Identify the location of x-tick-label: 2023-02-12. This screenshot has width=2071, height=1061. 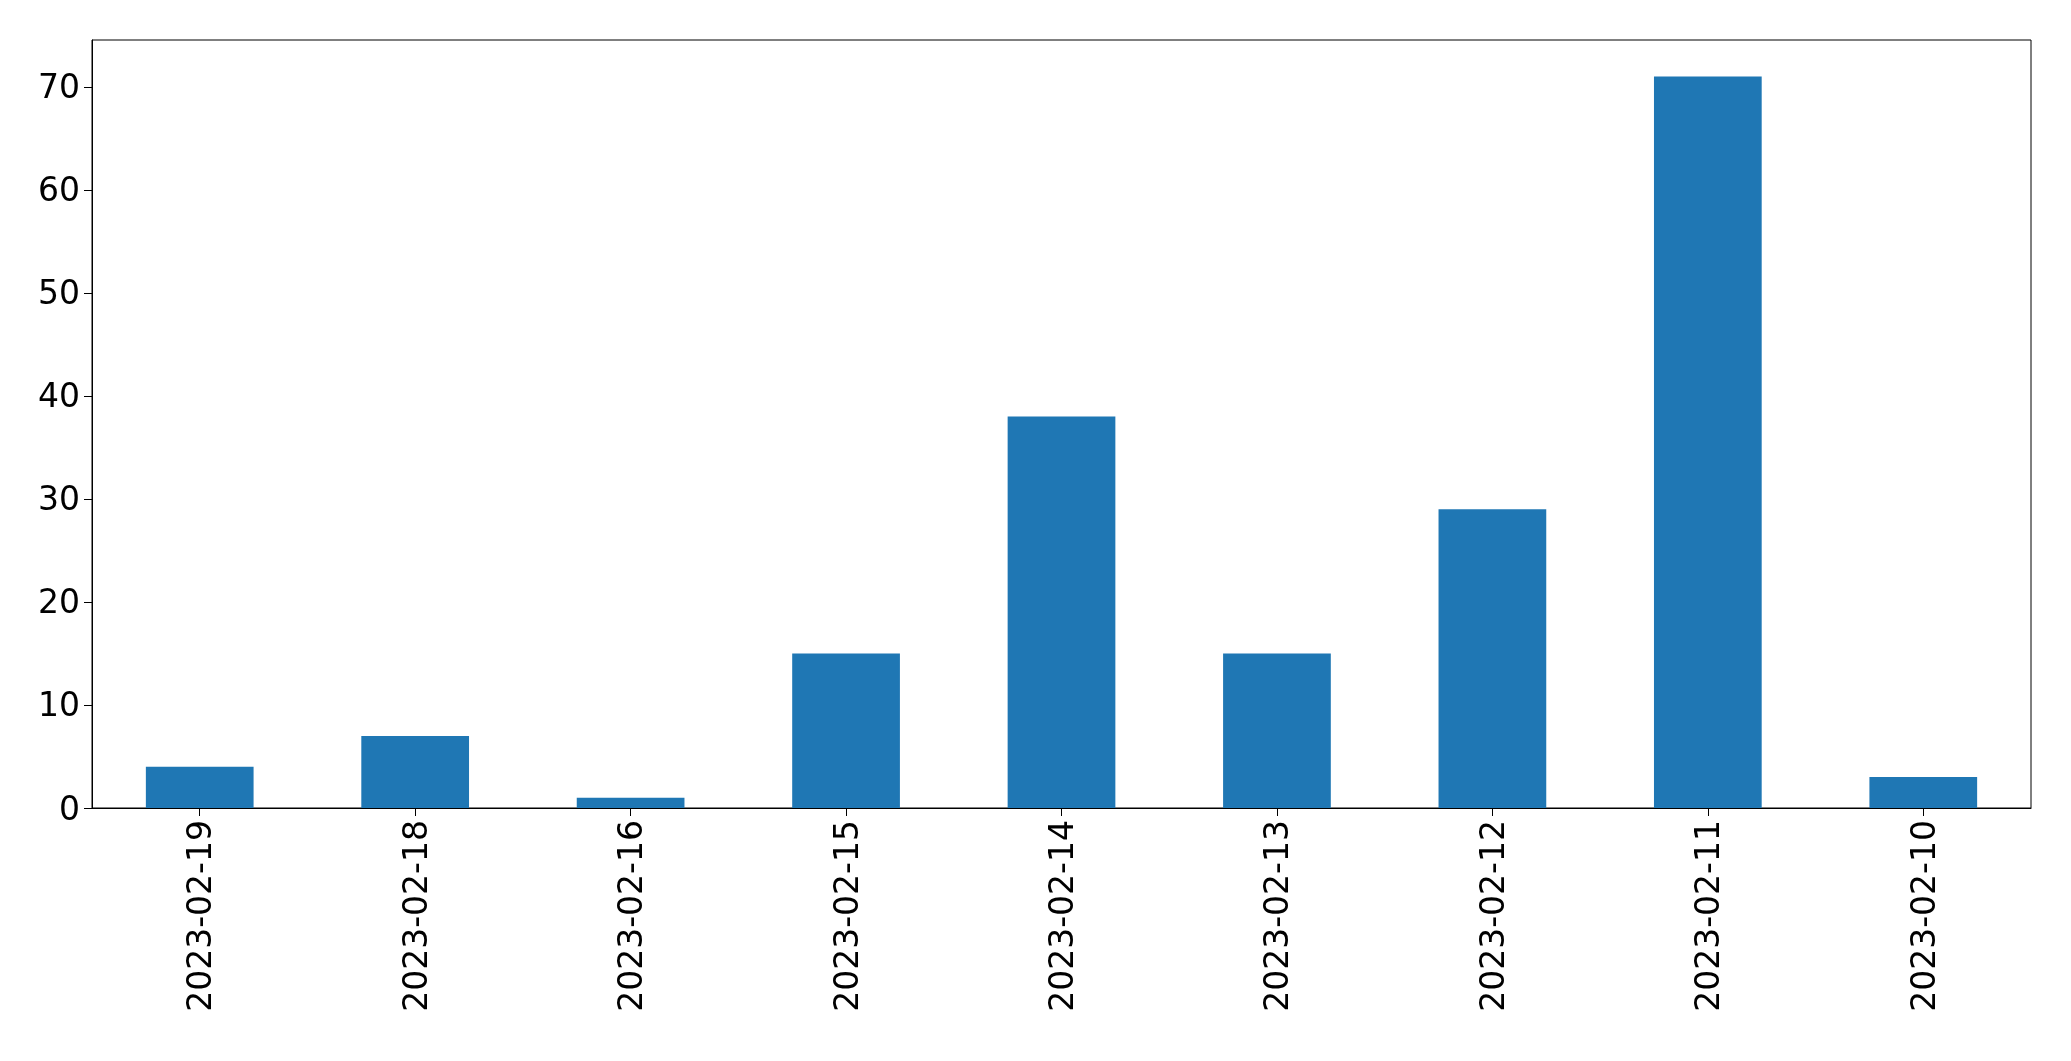
(1492, 916).